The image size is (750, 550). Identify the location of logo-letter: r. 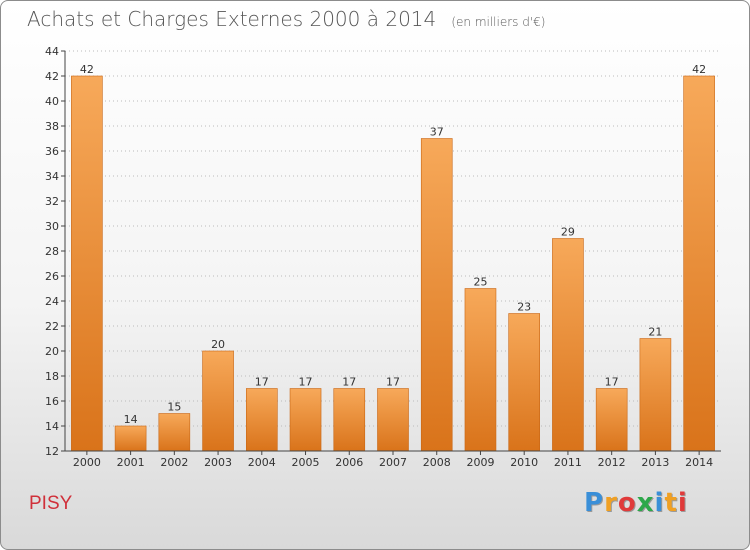
(611, 503).